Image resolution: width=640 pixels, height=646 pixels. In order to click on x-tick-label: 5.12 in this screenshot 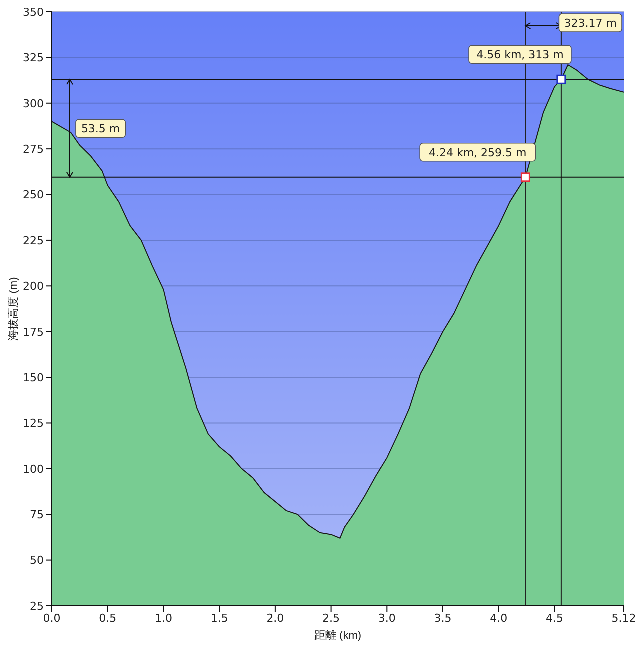, I will do `click(624, 618)`.